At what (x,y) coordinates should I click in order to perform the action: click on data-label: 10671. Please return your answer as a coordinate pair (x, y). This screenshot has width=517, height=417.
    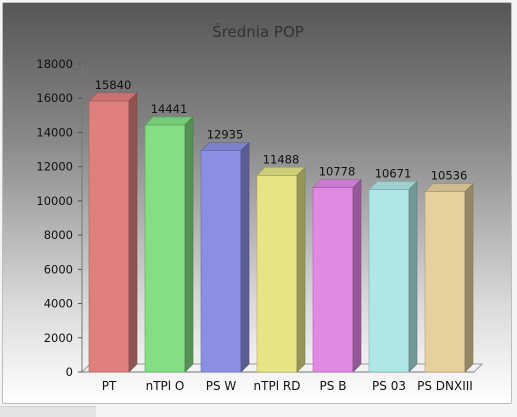
    Looking at the image, I should click on (393, 173).